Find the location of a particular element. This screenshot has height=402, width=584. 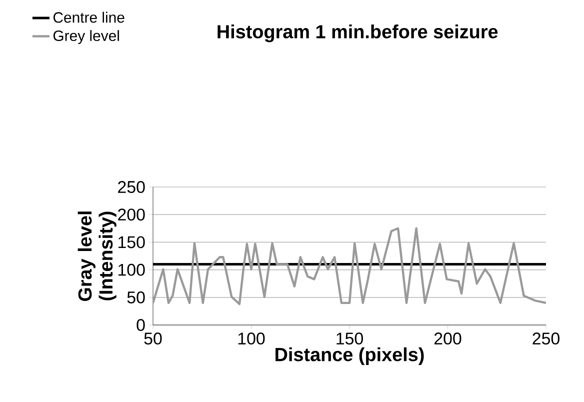

x-axis-title: Distance (pixels) is located at coordinates (350, 356).